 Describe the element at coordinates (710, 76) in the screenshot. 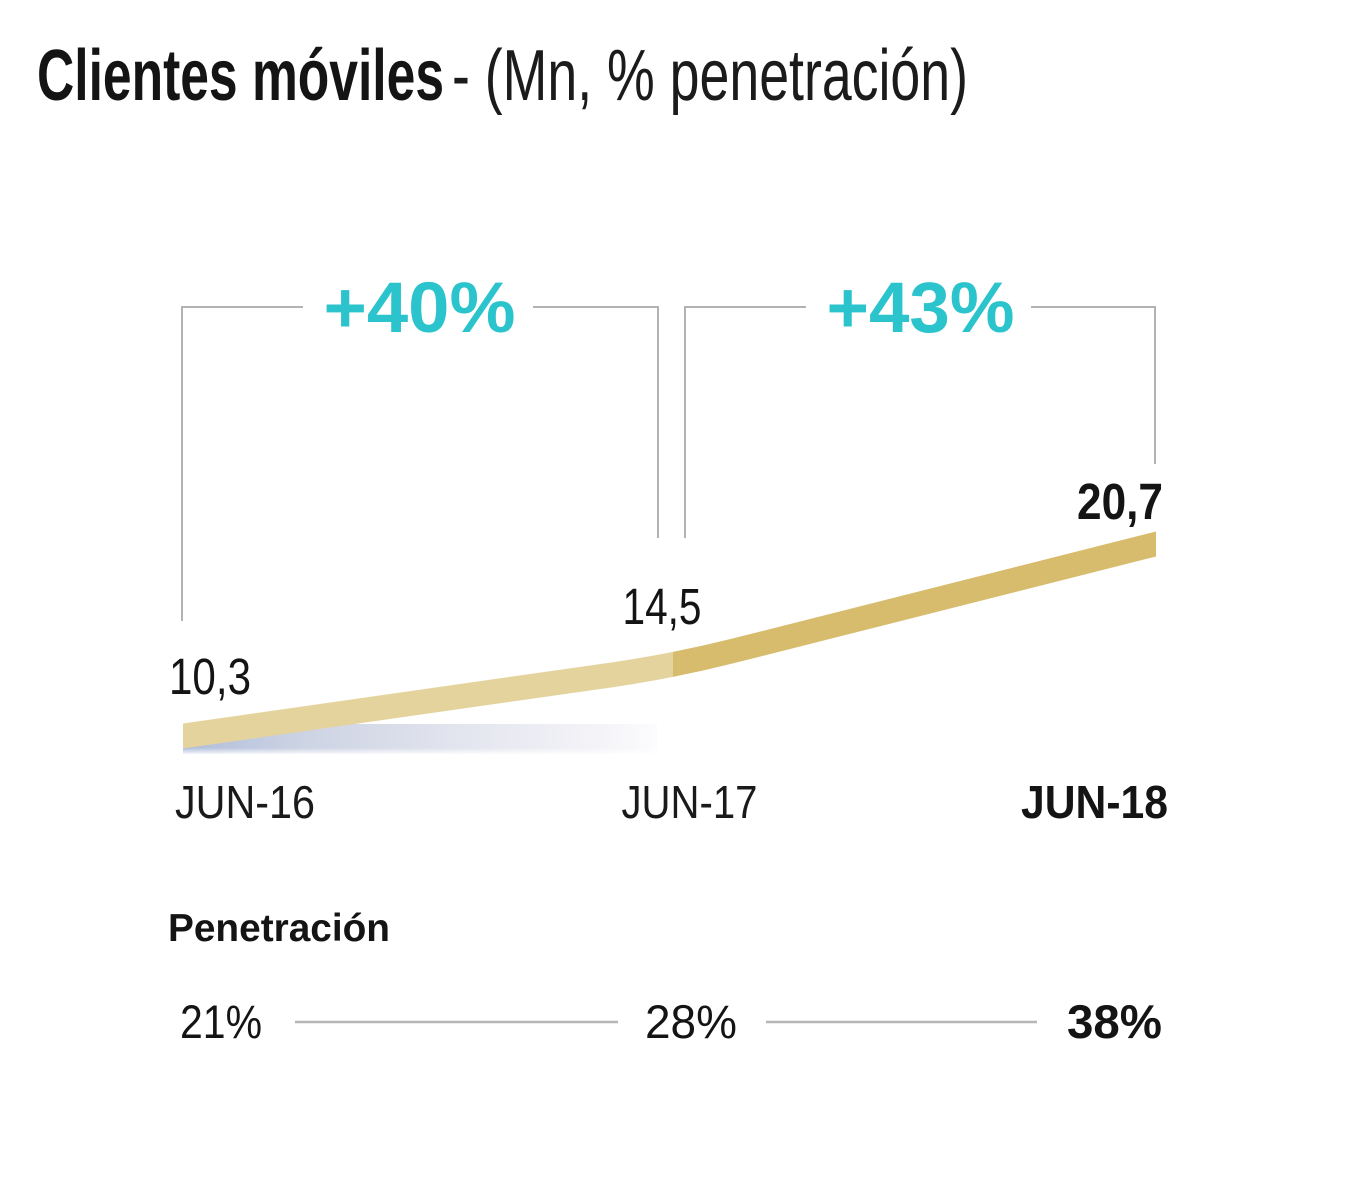

I see `svg-text: - (Mn, % penetración)` at that location.